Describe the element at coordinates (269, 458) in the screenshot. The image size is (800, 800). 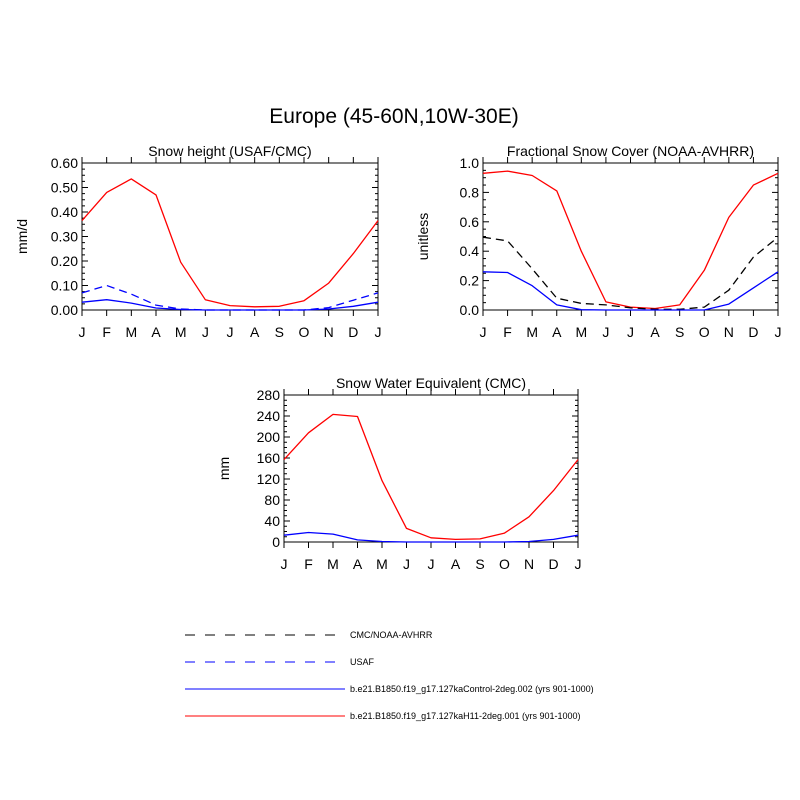
I see `y-tick-label: 160` at that location.